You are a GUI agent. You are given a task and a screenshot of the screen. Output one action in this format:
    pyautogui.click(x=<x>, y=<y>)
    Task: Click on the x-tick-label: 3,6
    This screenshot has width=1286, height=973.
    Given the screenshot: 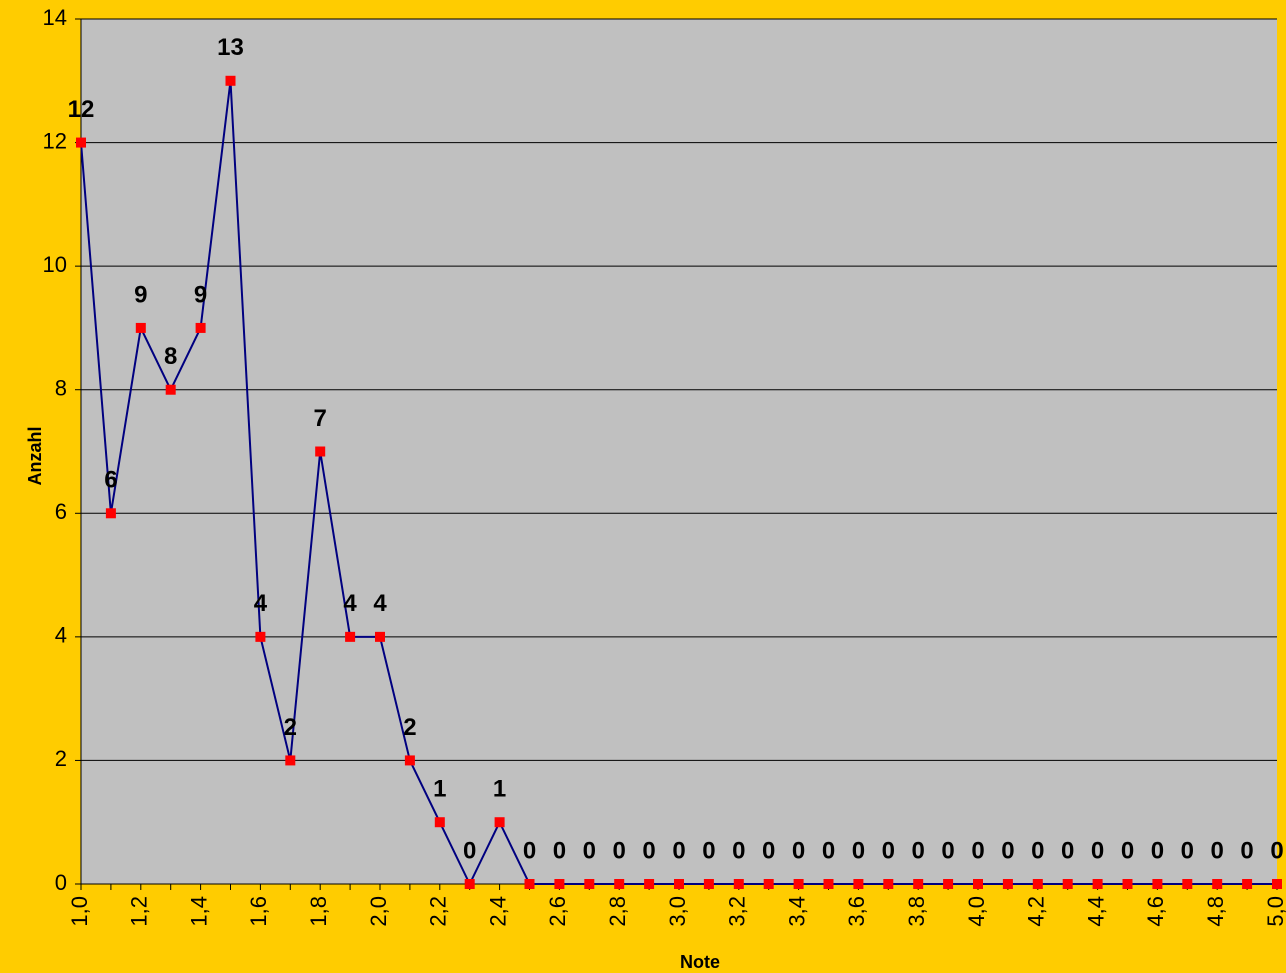 What is the action you would take?
    pyautogui.click(x=856, y=911)
    